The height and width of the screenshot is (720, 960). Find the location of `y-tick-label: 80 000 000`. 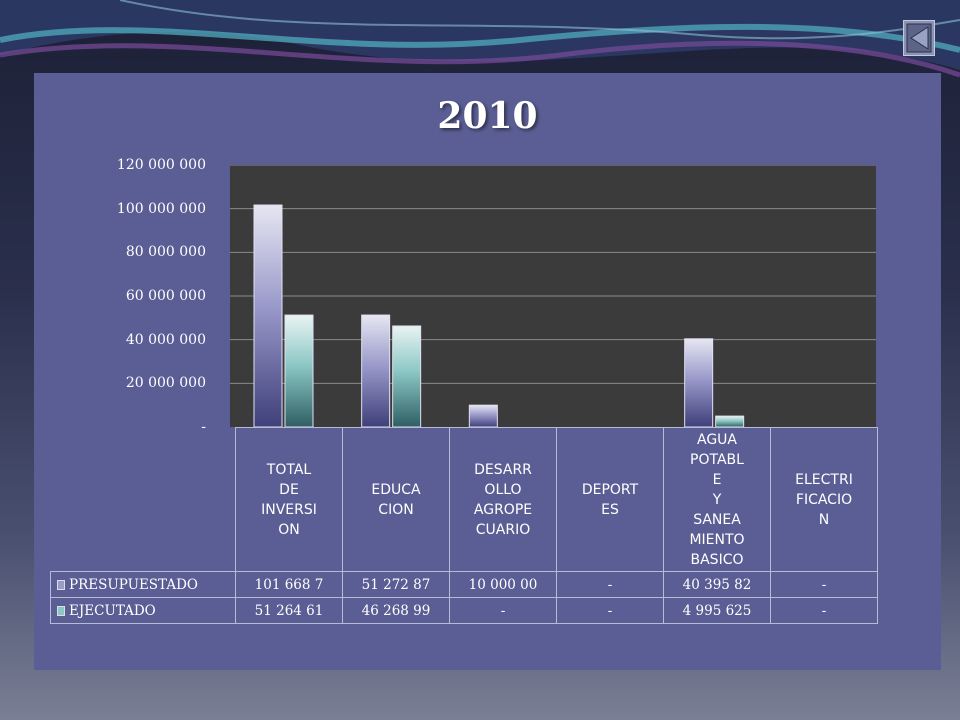

y-tick-label: 80 000 000 is located at coordinates (165, 252).